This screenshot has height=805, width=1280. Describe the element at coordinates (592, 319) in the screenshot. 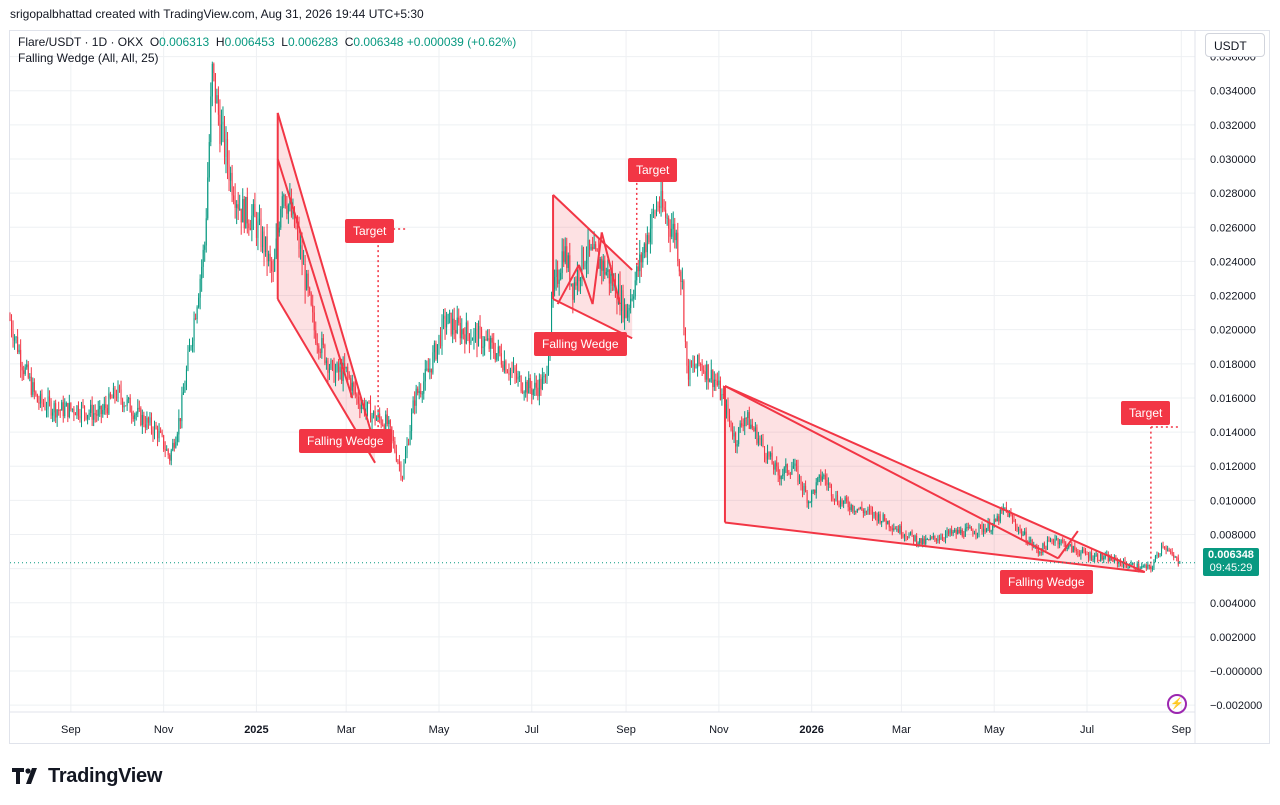

I see `wedge-lower-line` at that location.